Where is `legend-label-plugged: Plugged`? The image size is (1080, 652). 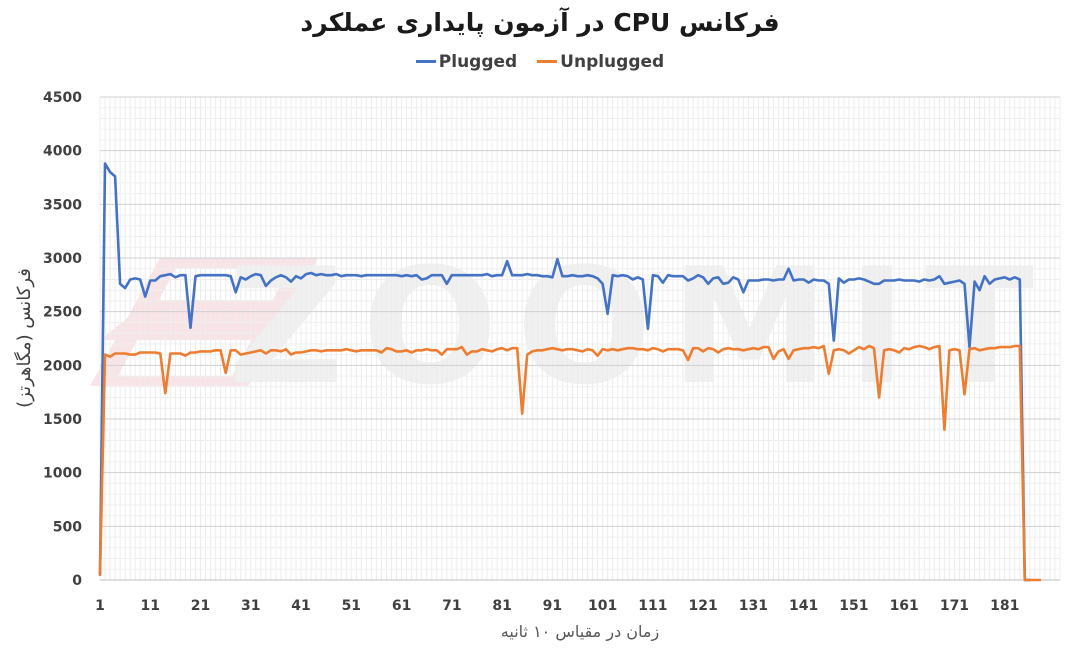 legend-label-plugged: Plugged is located at coordinates (478, 62).